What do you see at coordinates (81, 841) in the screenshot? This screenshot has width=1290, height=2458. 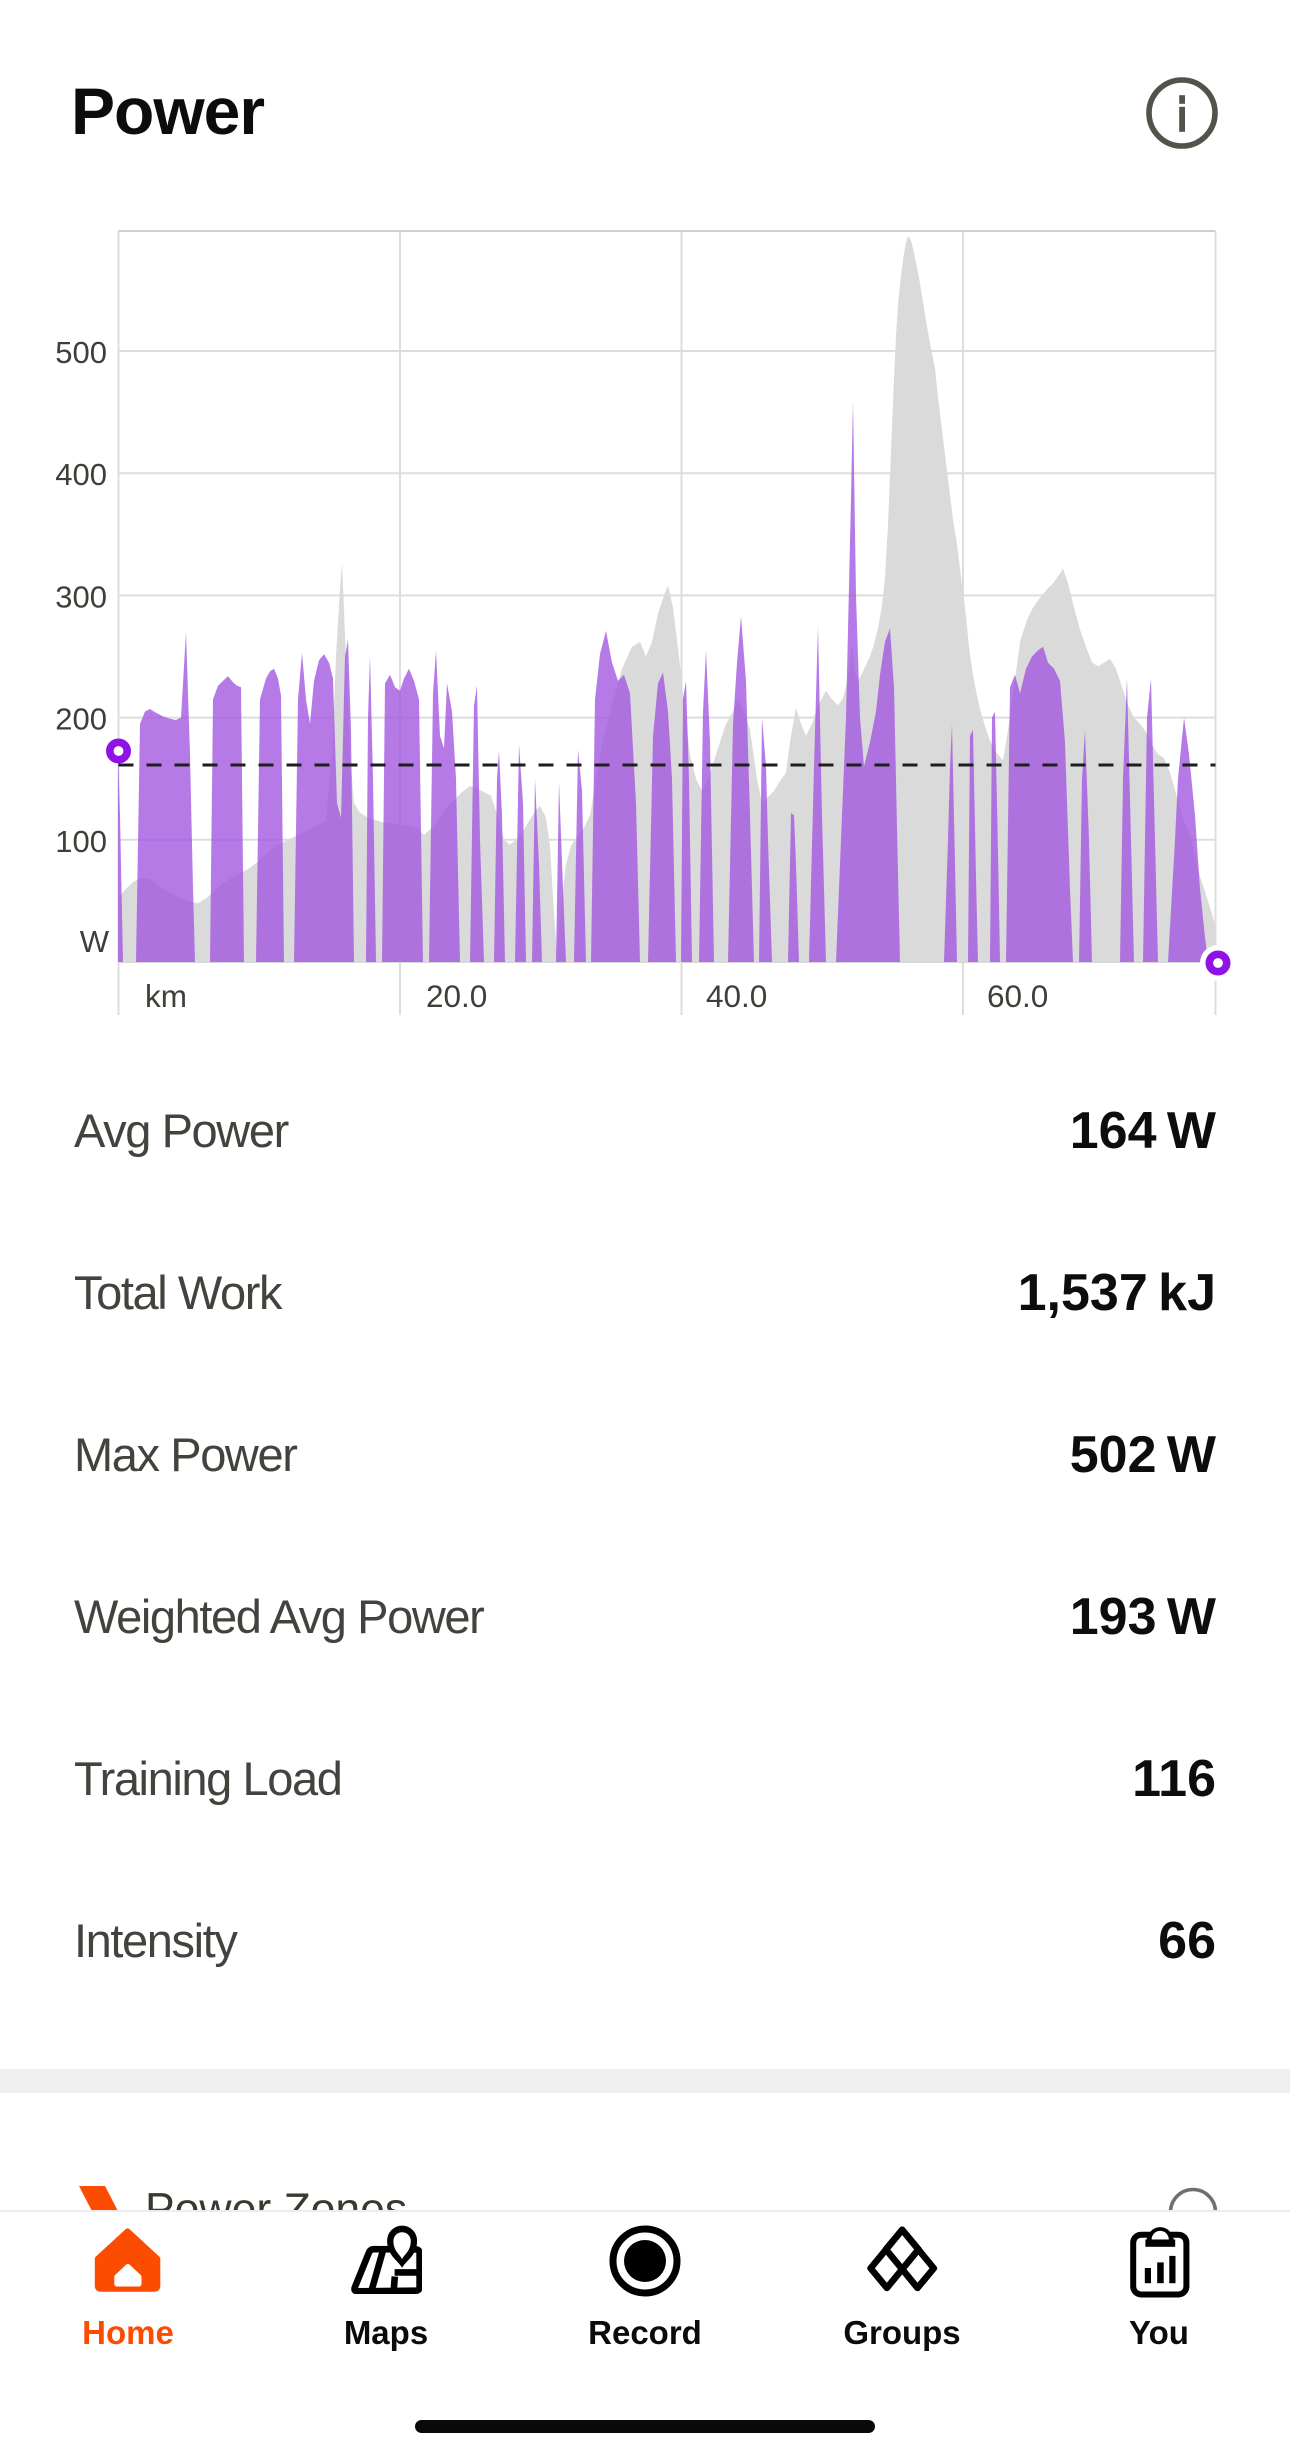 I see `svg-text: 100` at bounding box center [81, 841].